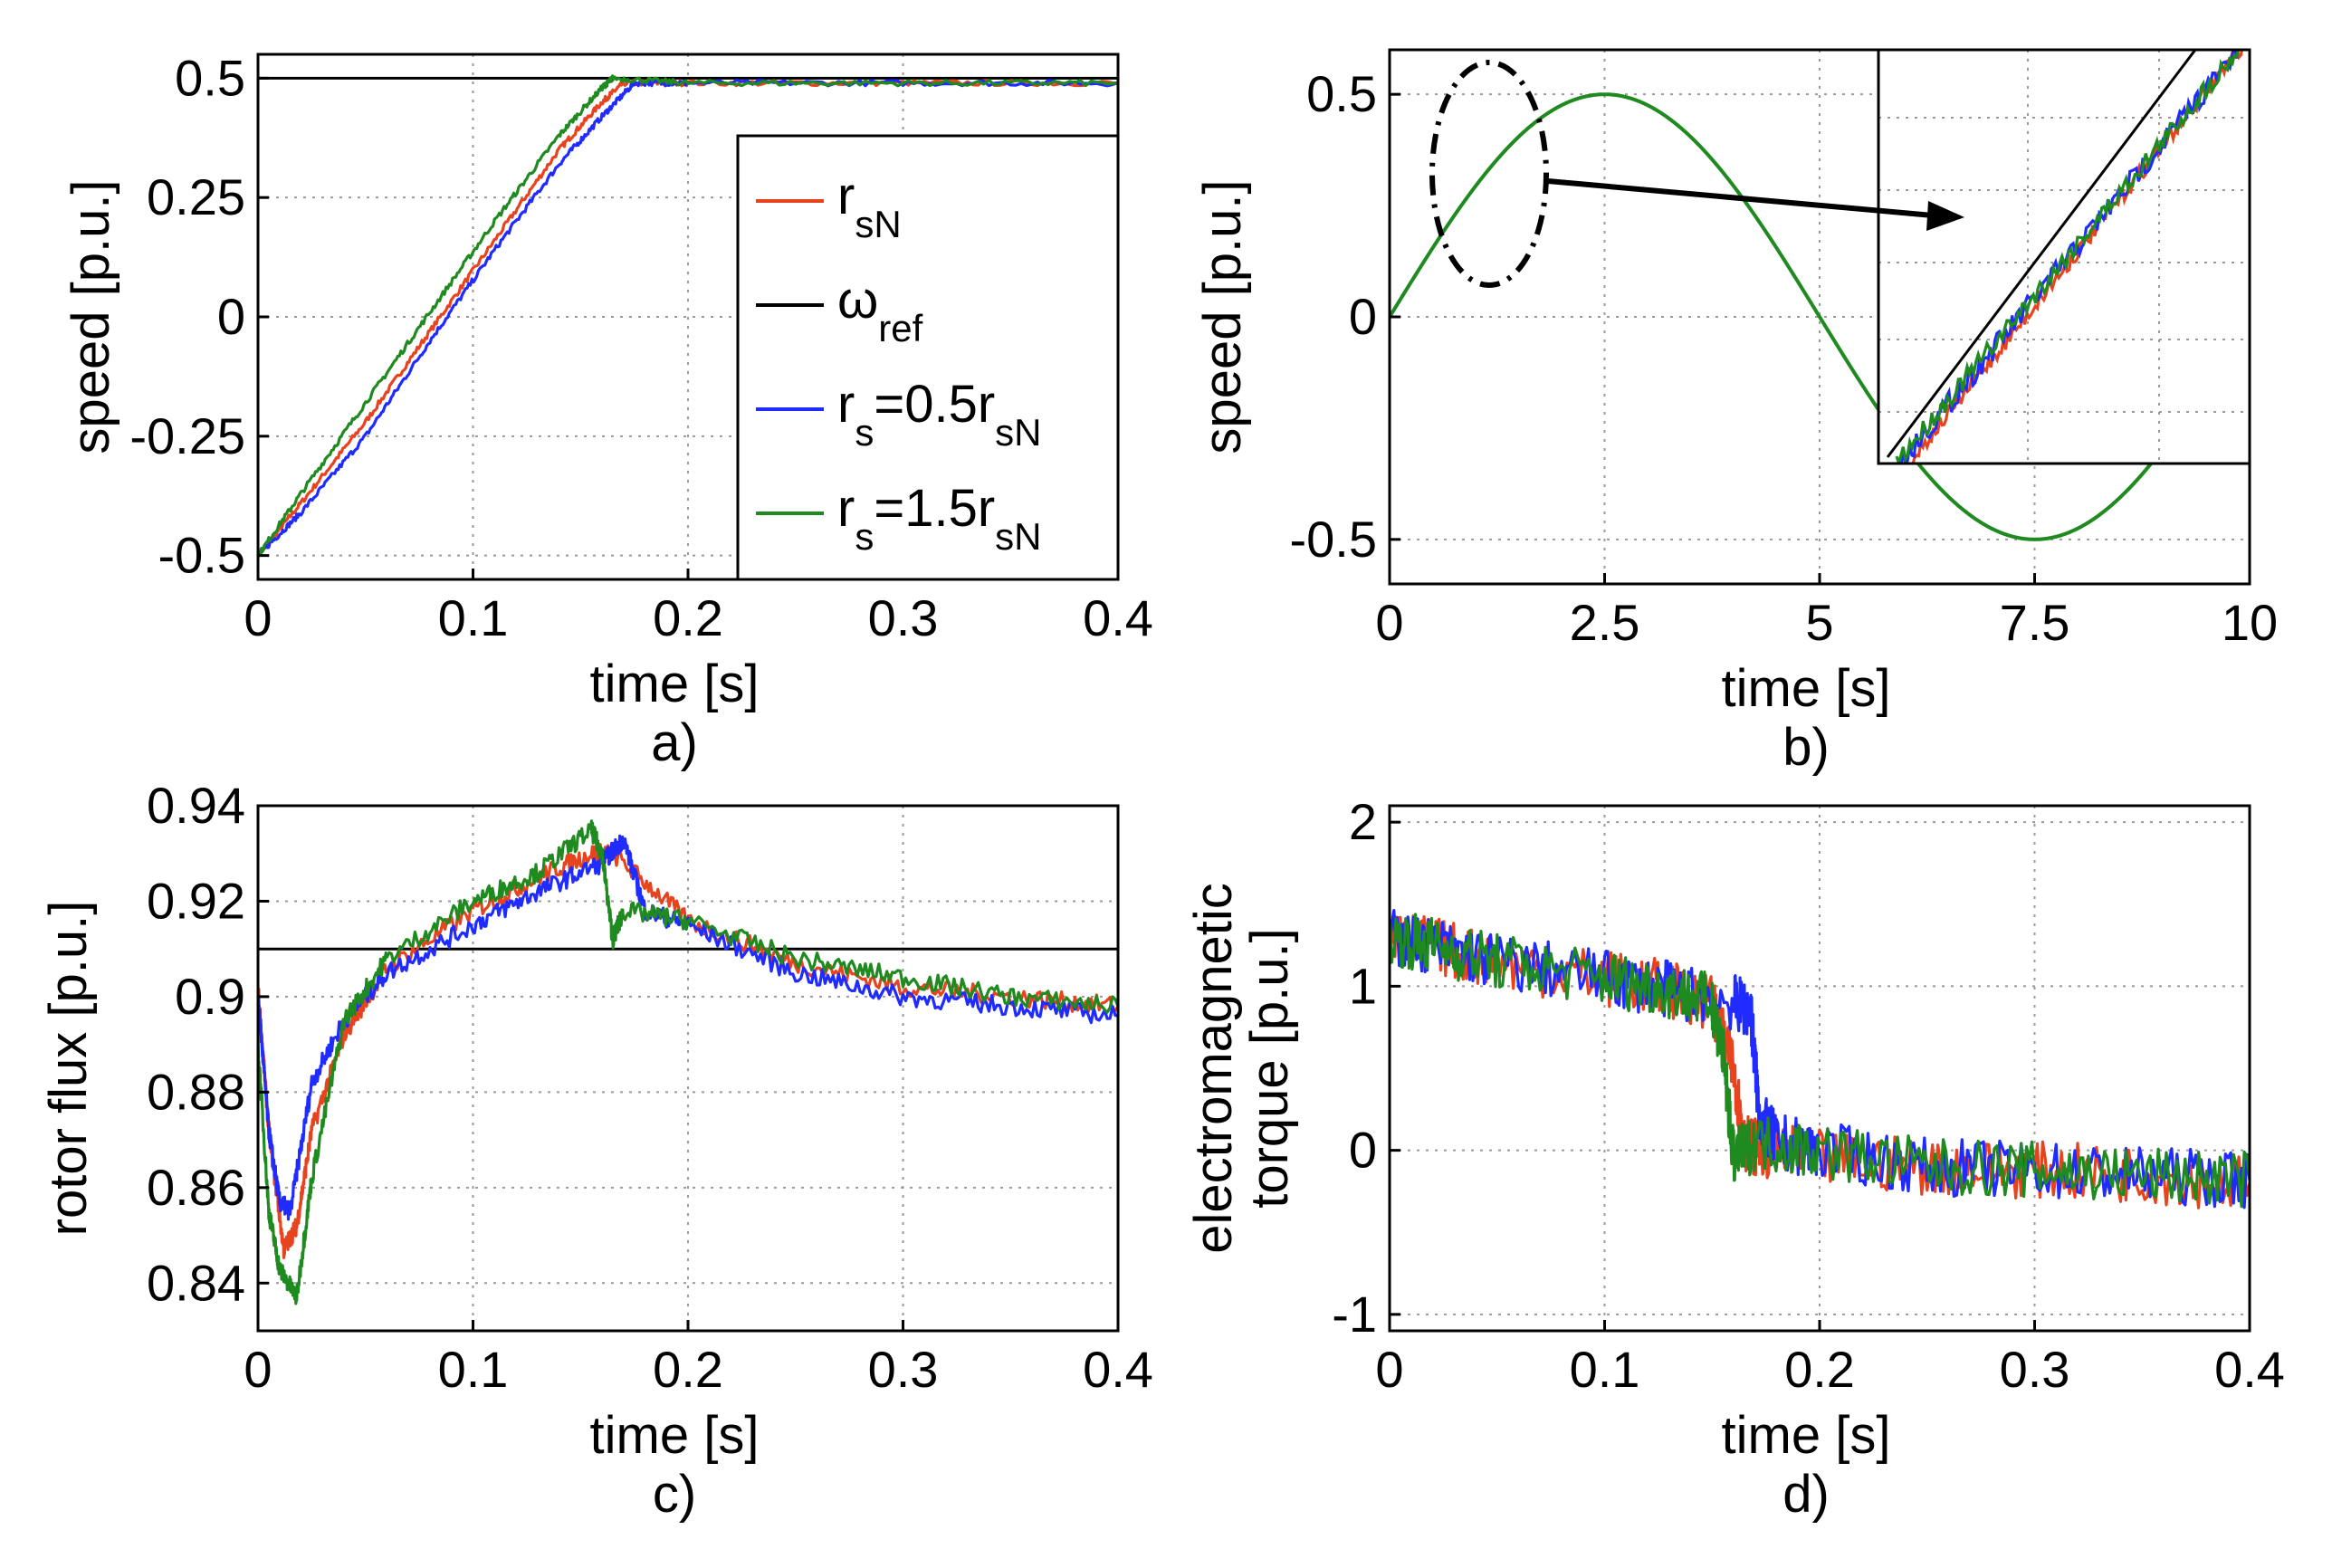 Image resolution: width=2332 pixels, height=1568 pixels. I want to click on legend-entry: rs=0.5rsN, so click(899, 414).